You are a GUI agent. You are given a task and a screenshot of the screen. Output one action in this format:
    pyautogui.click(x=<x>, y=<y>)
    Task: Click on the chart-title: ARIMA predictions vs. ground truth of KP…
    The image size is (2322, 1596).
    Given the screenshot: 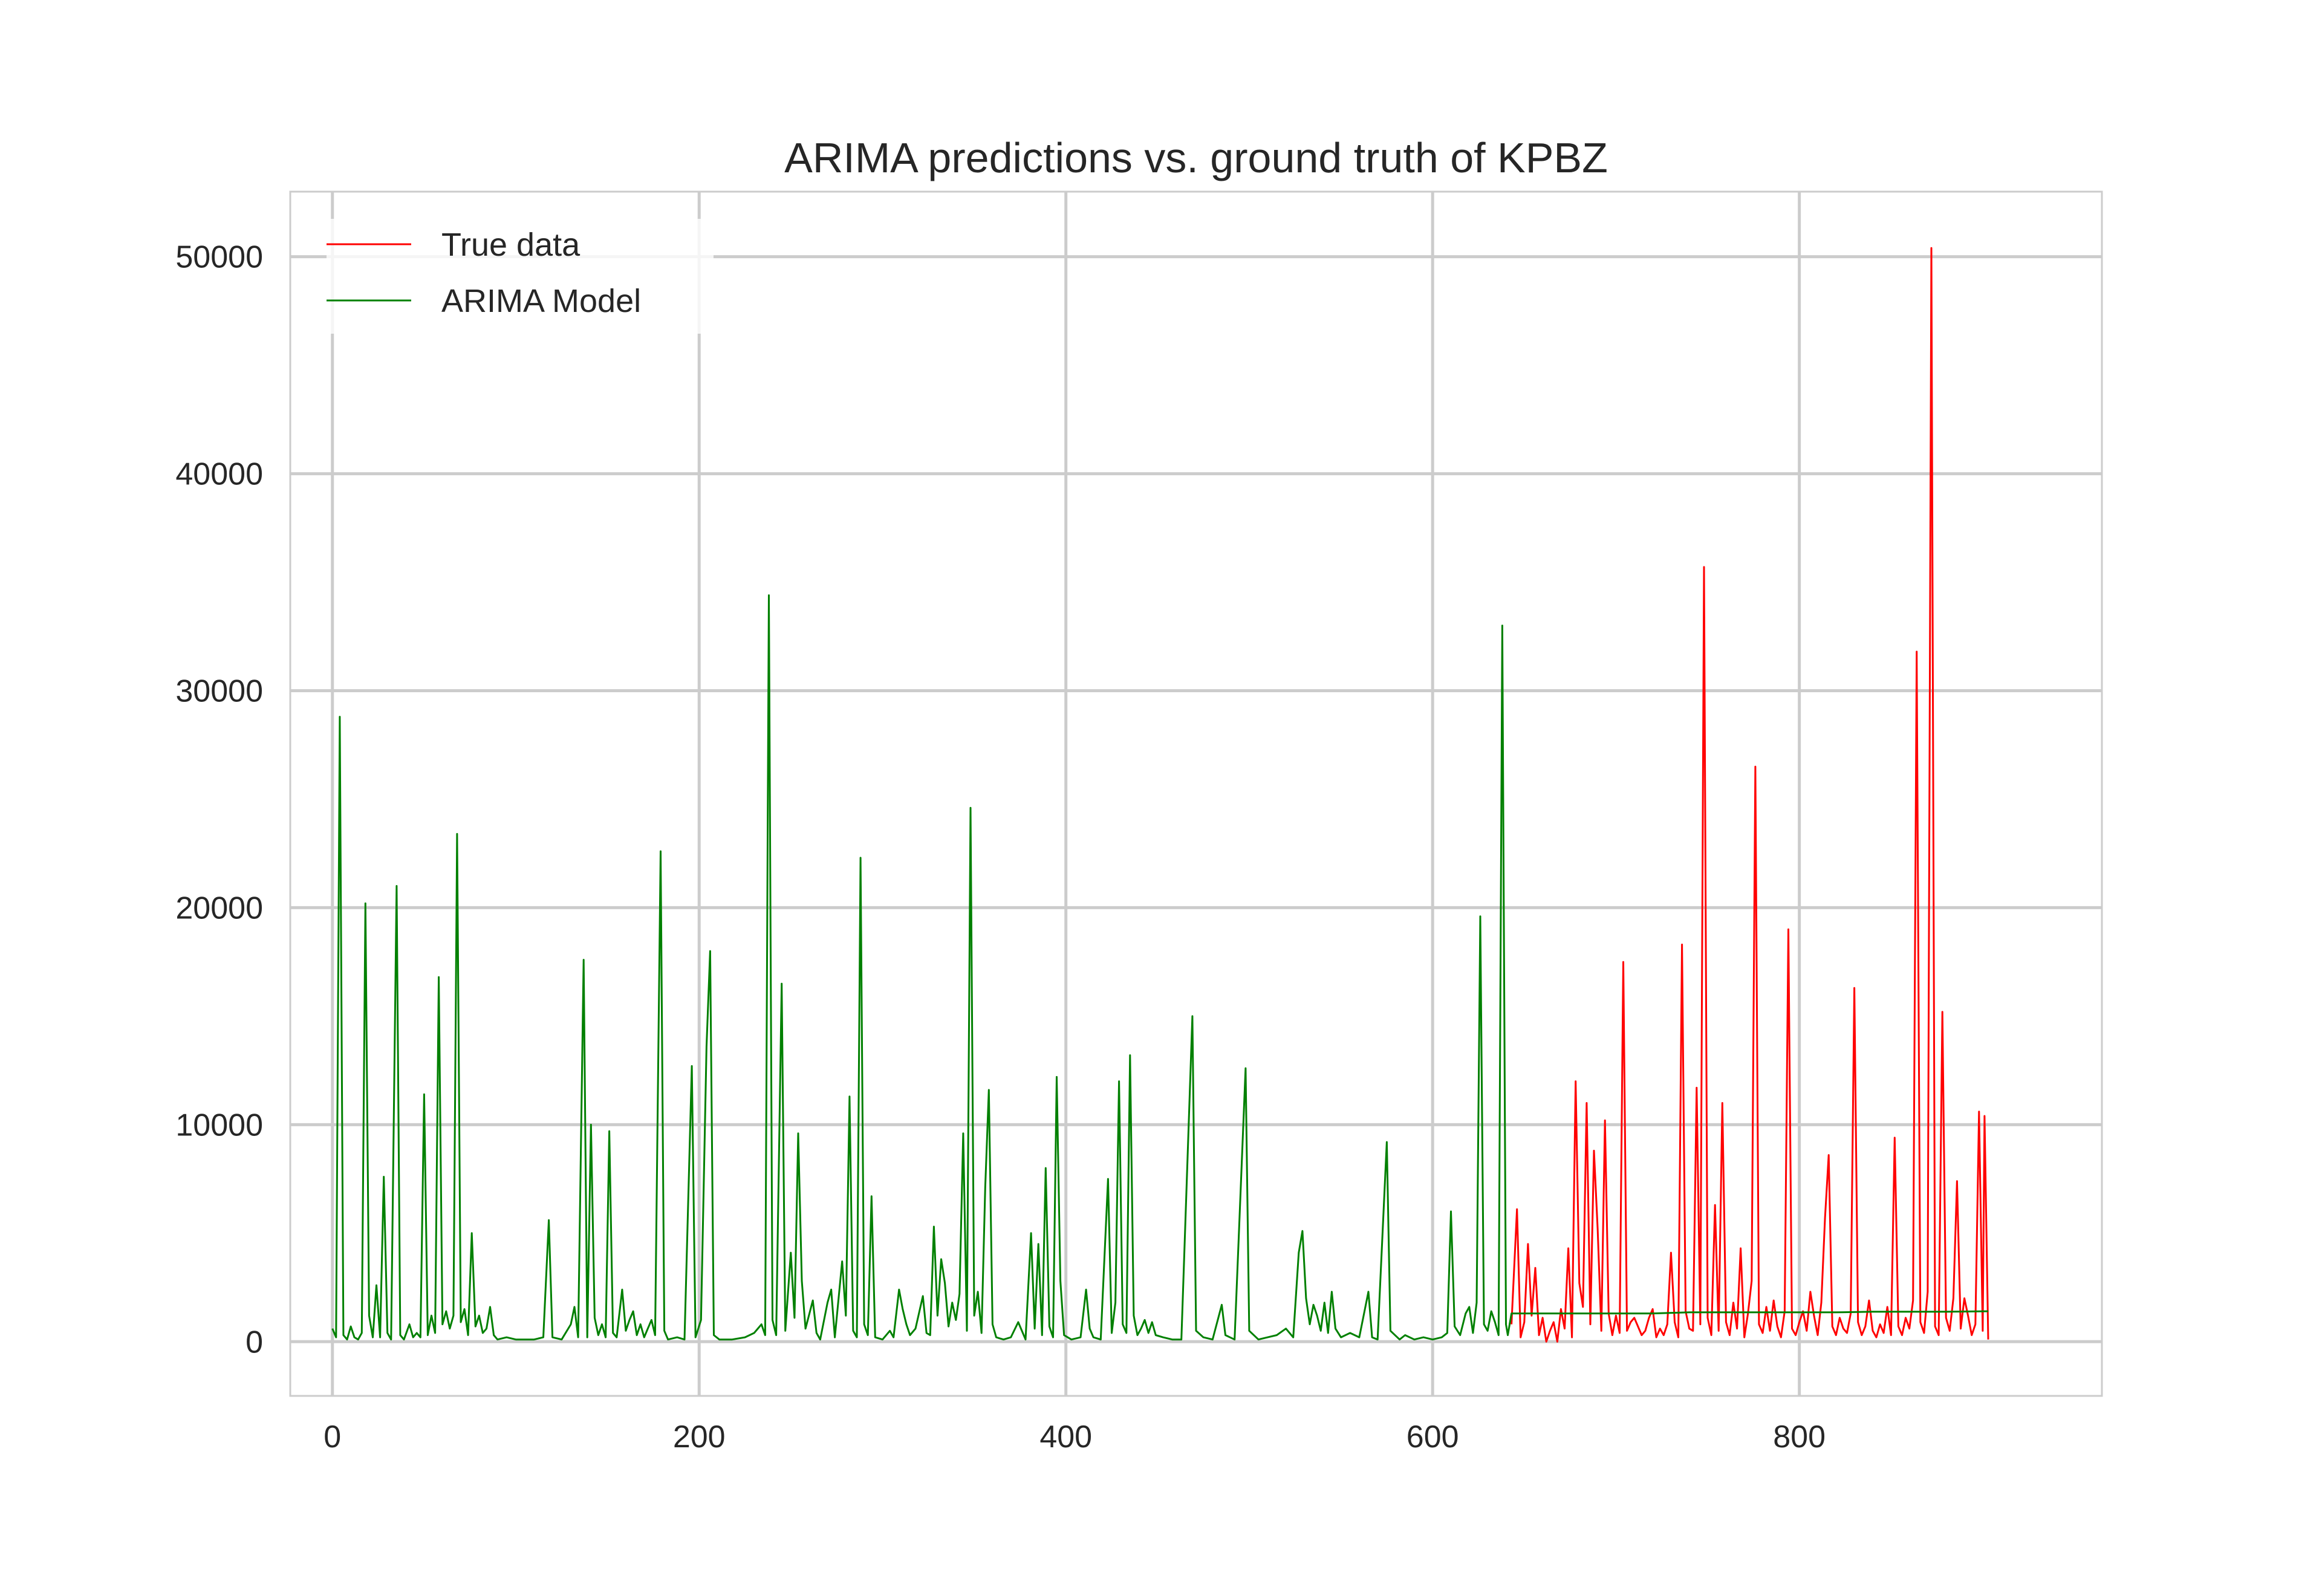 What is the action you would take?
    pyautogui.click(x=1196, y=157)
    